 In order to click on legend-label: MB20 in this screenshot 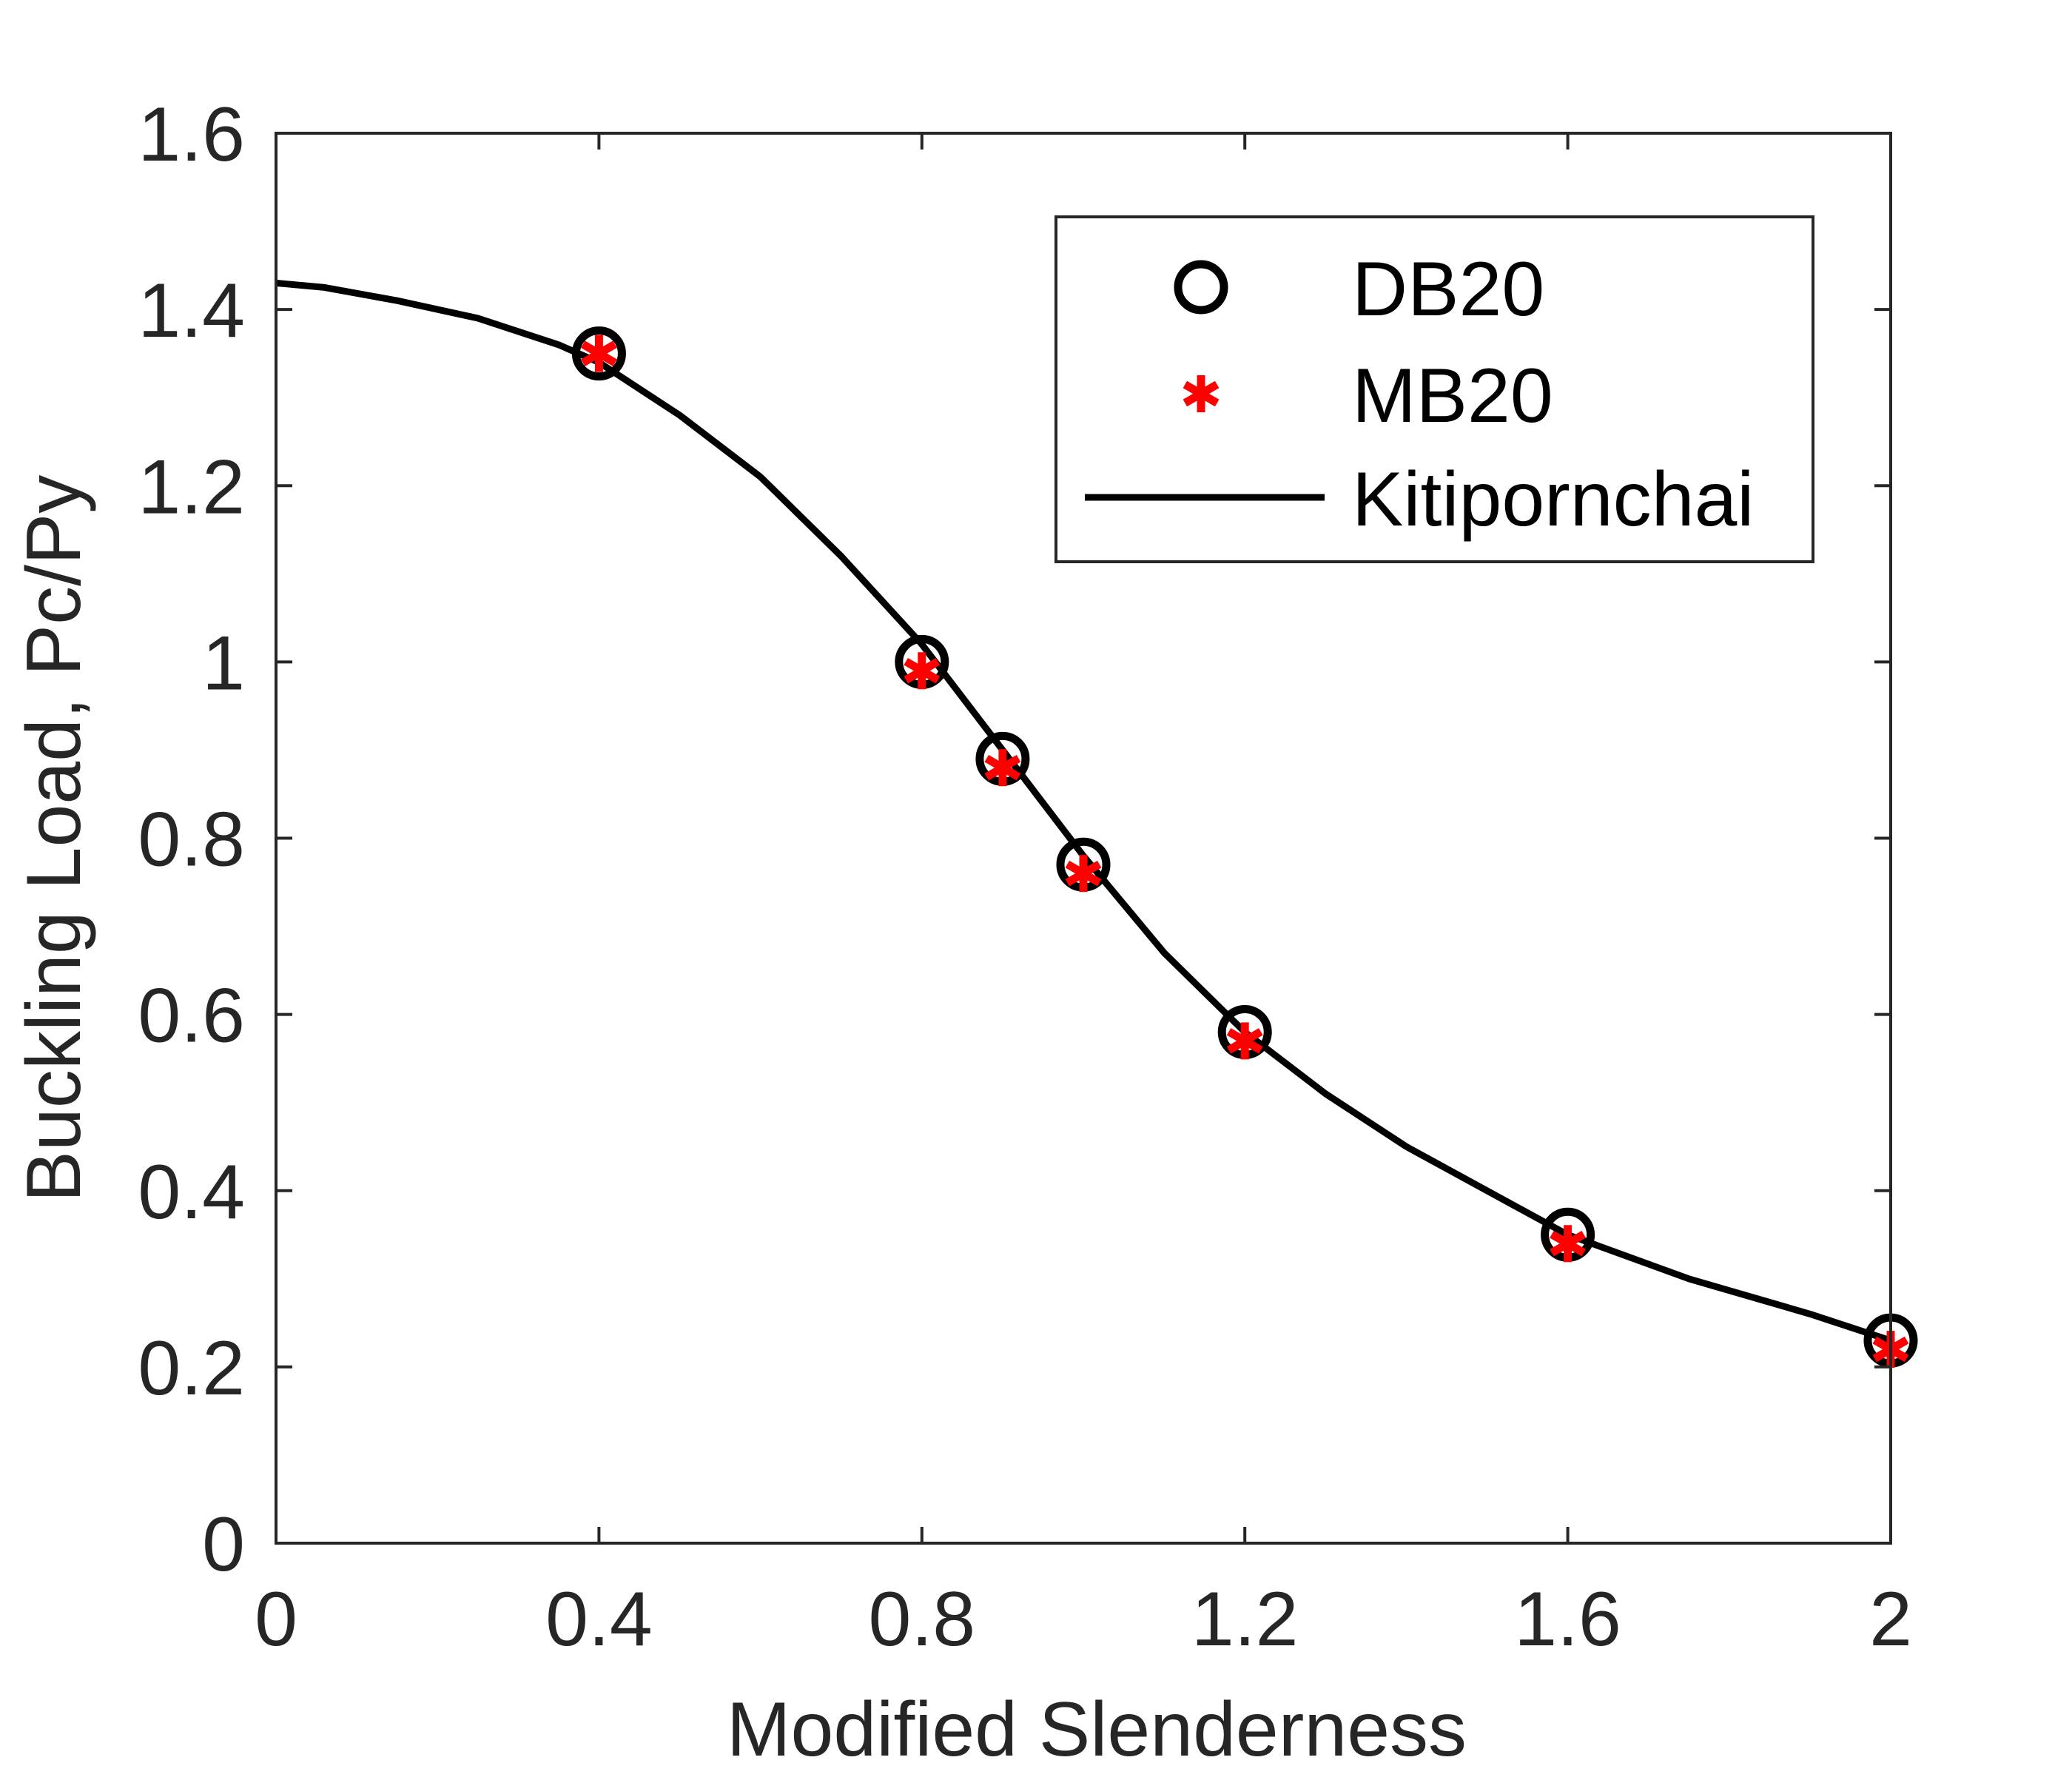, I will do `click(1452, 396)`.